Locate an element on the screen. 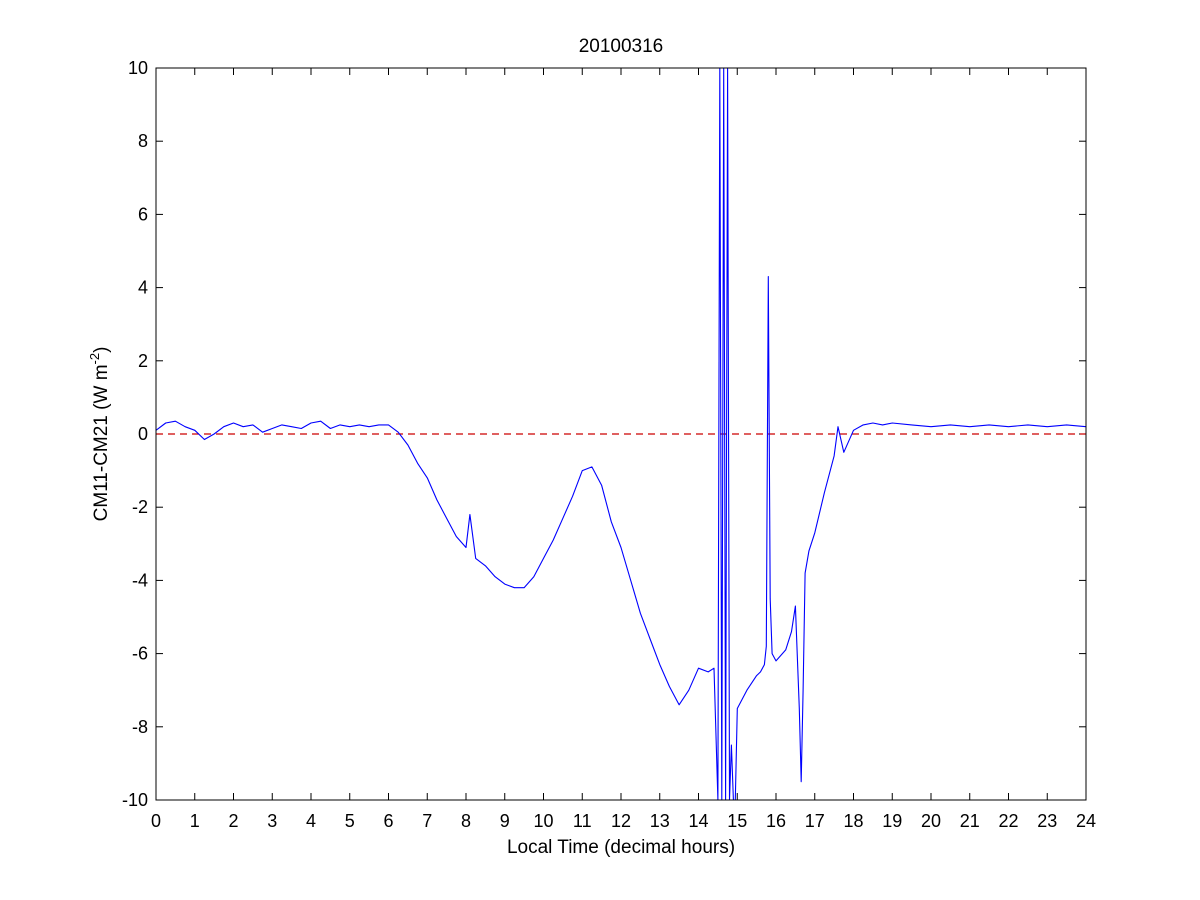  x-tick-label: 21 is located at coordinates (970, 821).